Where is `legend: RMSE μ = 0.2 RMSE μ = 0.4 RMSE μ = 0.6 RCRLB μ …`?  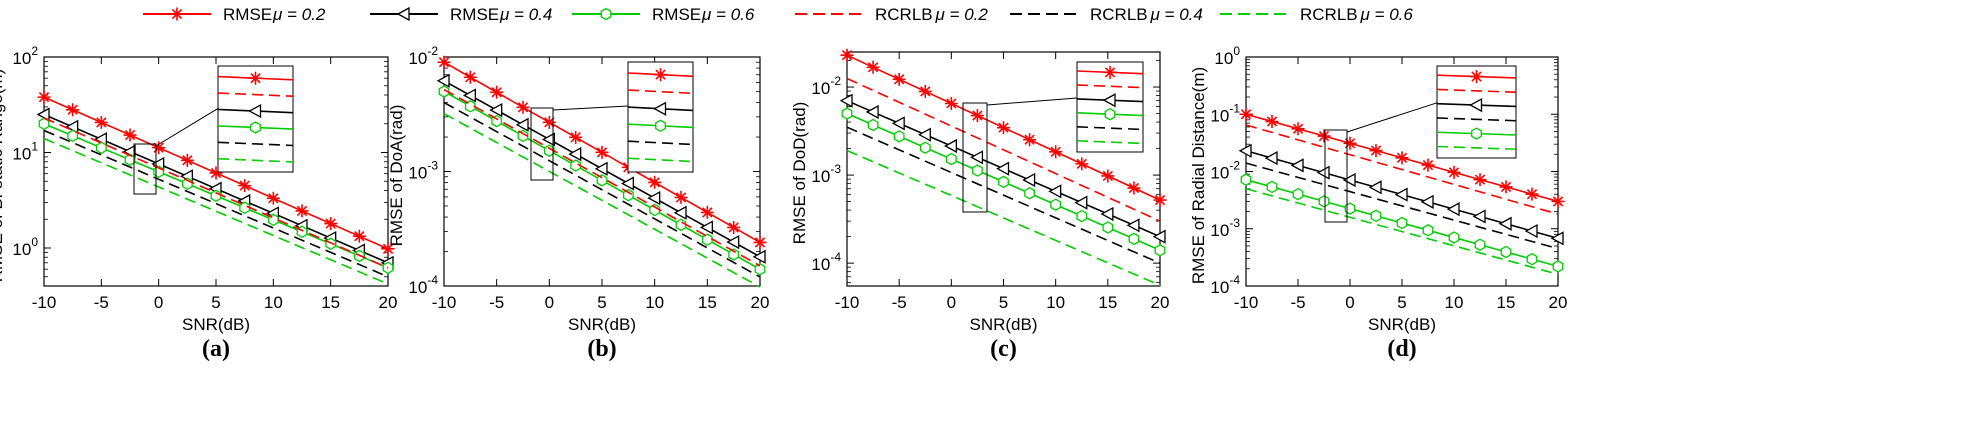
legend: RMSE μ = 0.2 RMSE μ = 0.4 RMSE μ = 0.6 RCRLB μ … is located at coordinates (778, 14).